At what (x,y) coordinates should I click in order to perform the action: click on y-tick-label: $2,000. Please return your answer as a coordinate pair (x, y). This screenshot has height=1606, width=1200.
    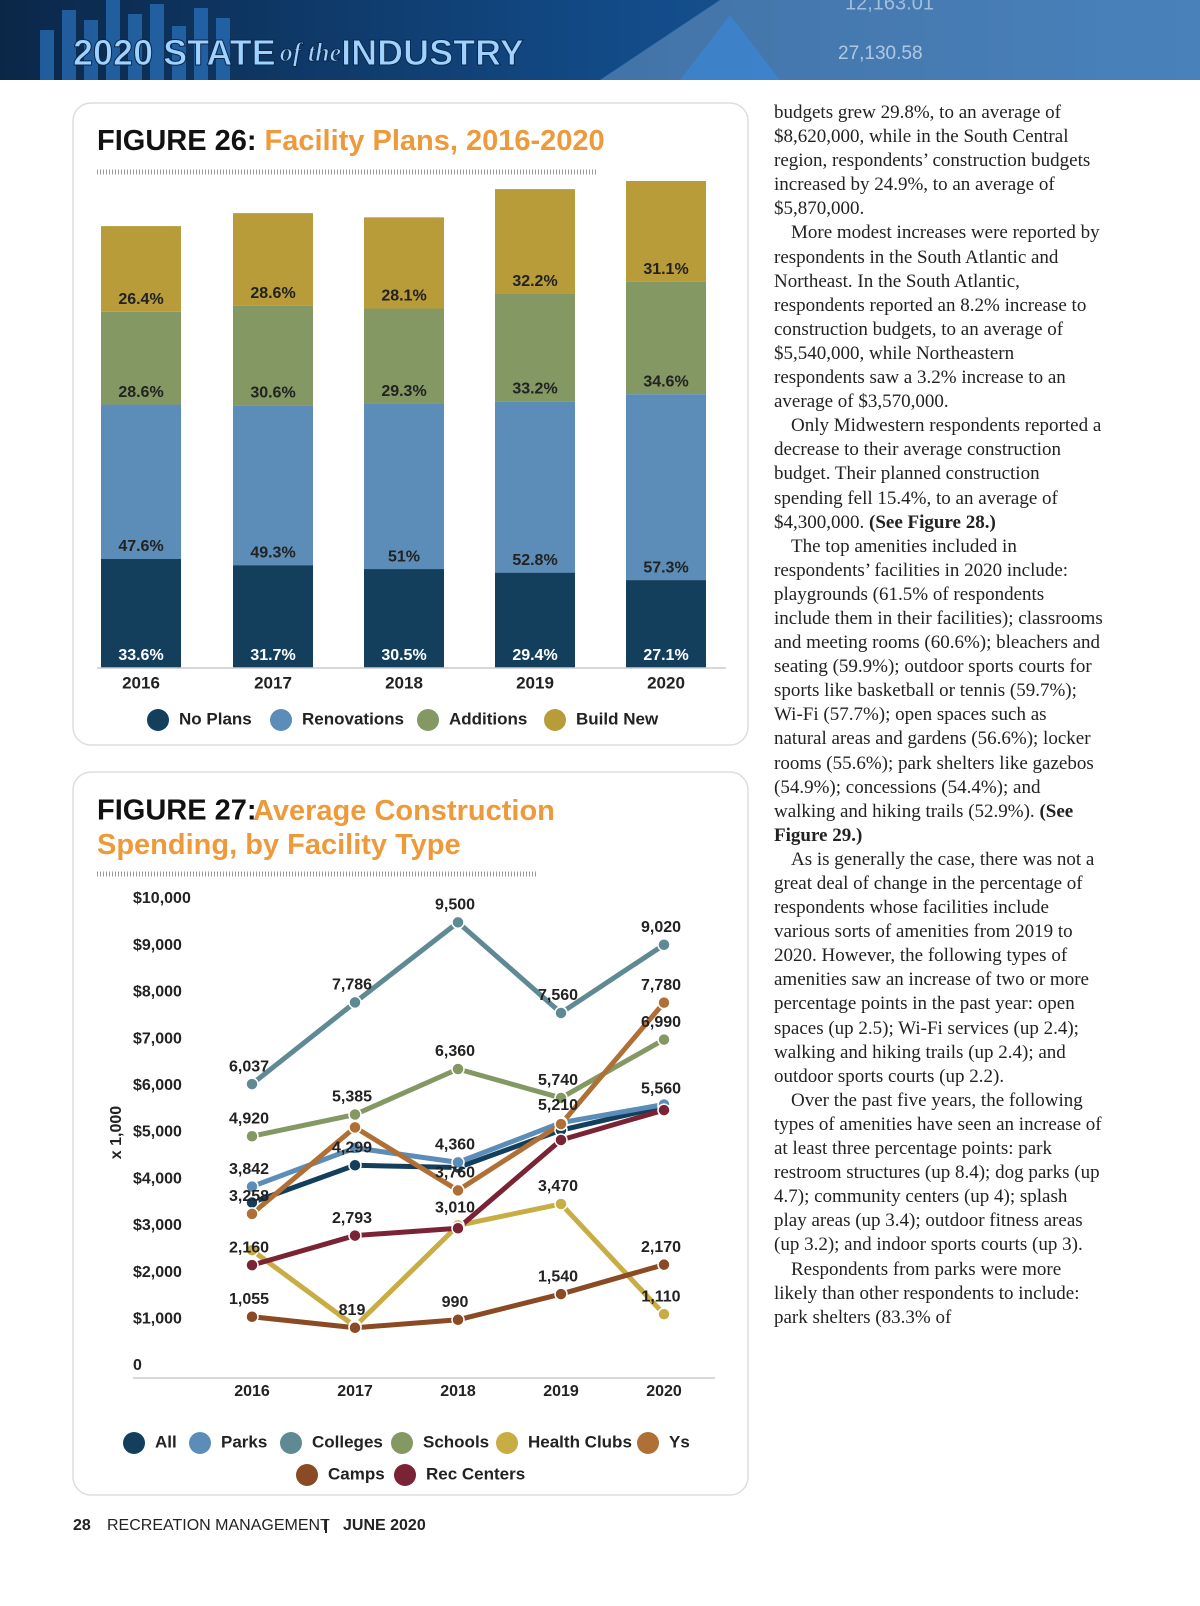
    Looking at the image, I should click on (157, 1272).